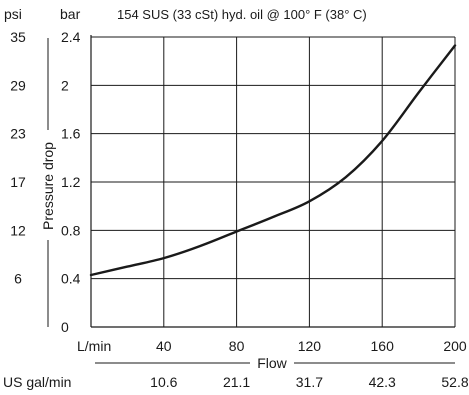 The width and height of the screenshot is (469, 395). Describe the element at coordinates (382, 382) in the screenshot. I see `x-secondary-tick-label: 42.3` at that location.